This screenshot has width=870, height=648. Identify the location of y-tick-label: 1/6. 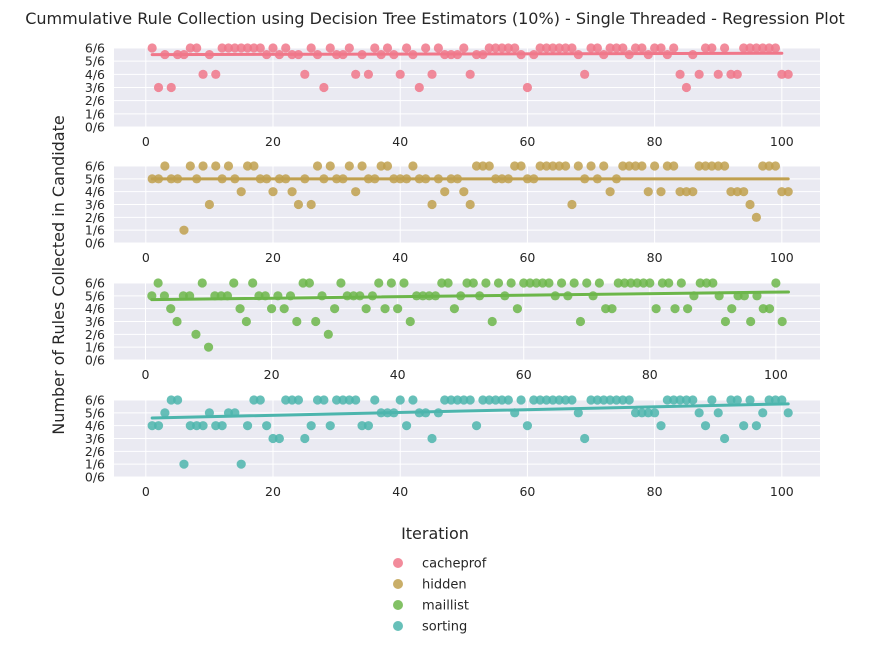
(95, 347).